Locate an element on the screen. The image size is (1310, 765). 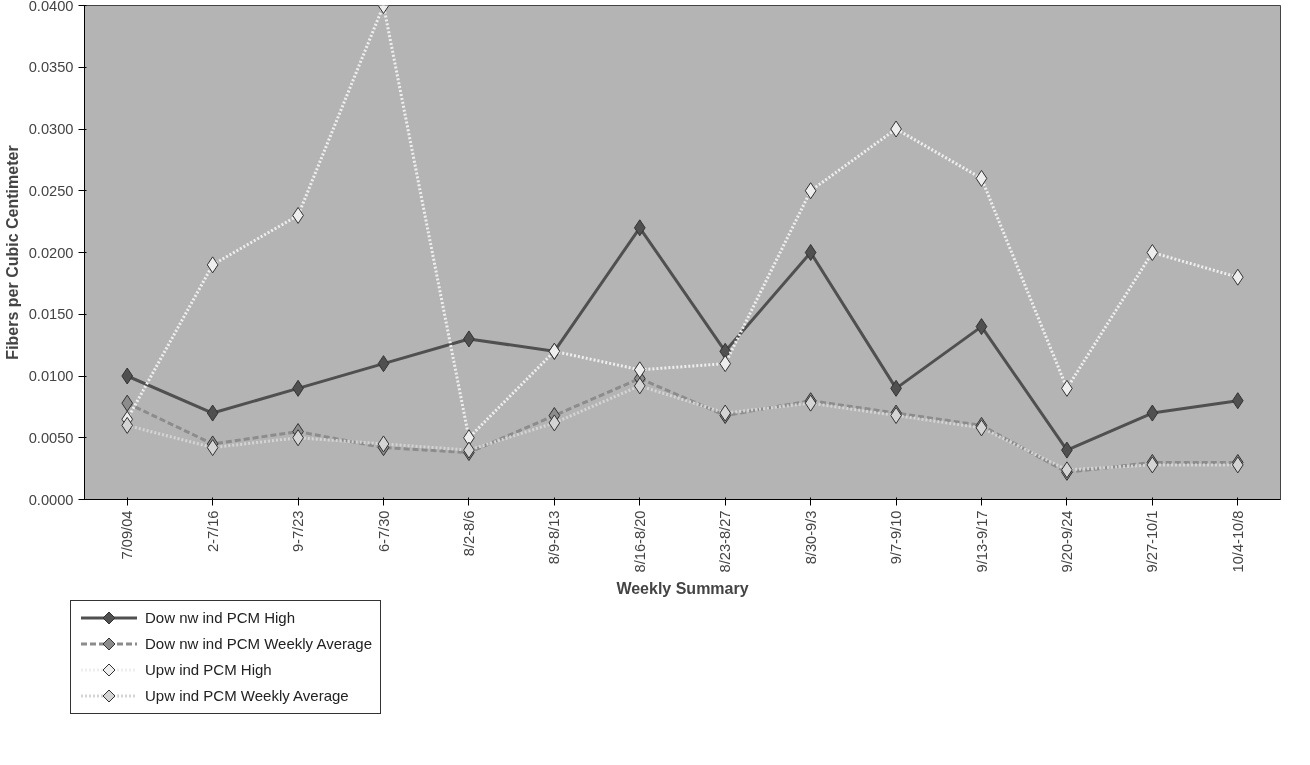
y-axis-title: Fibers per Cubic Centimeter is located at coordinates (12, 252).